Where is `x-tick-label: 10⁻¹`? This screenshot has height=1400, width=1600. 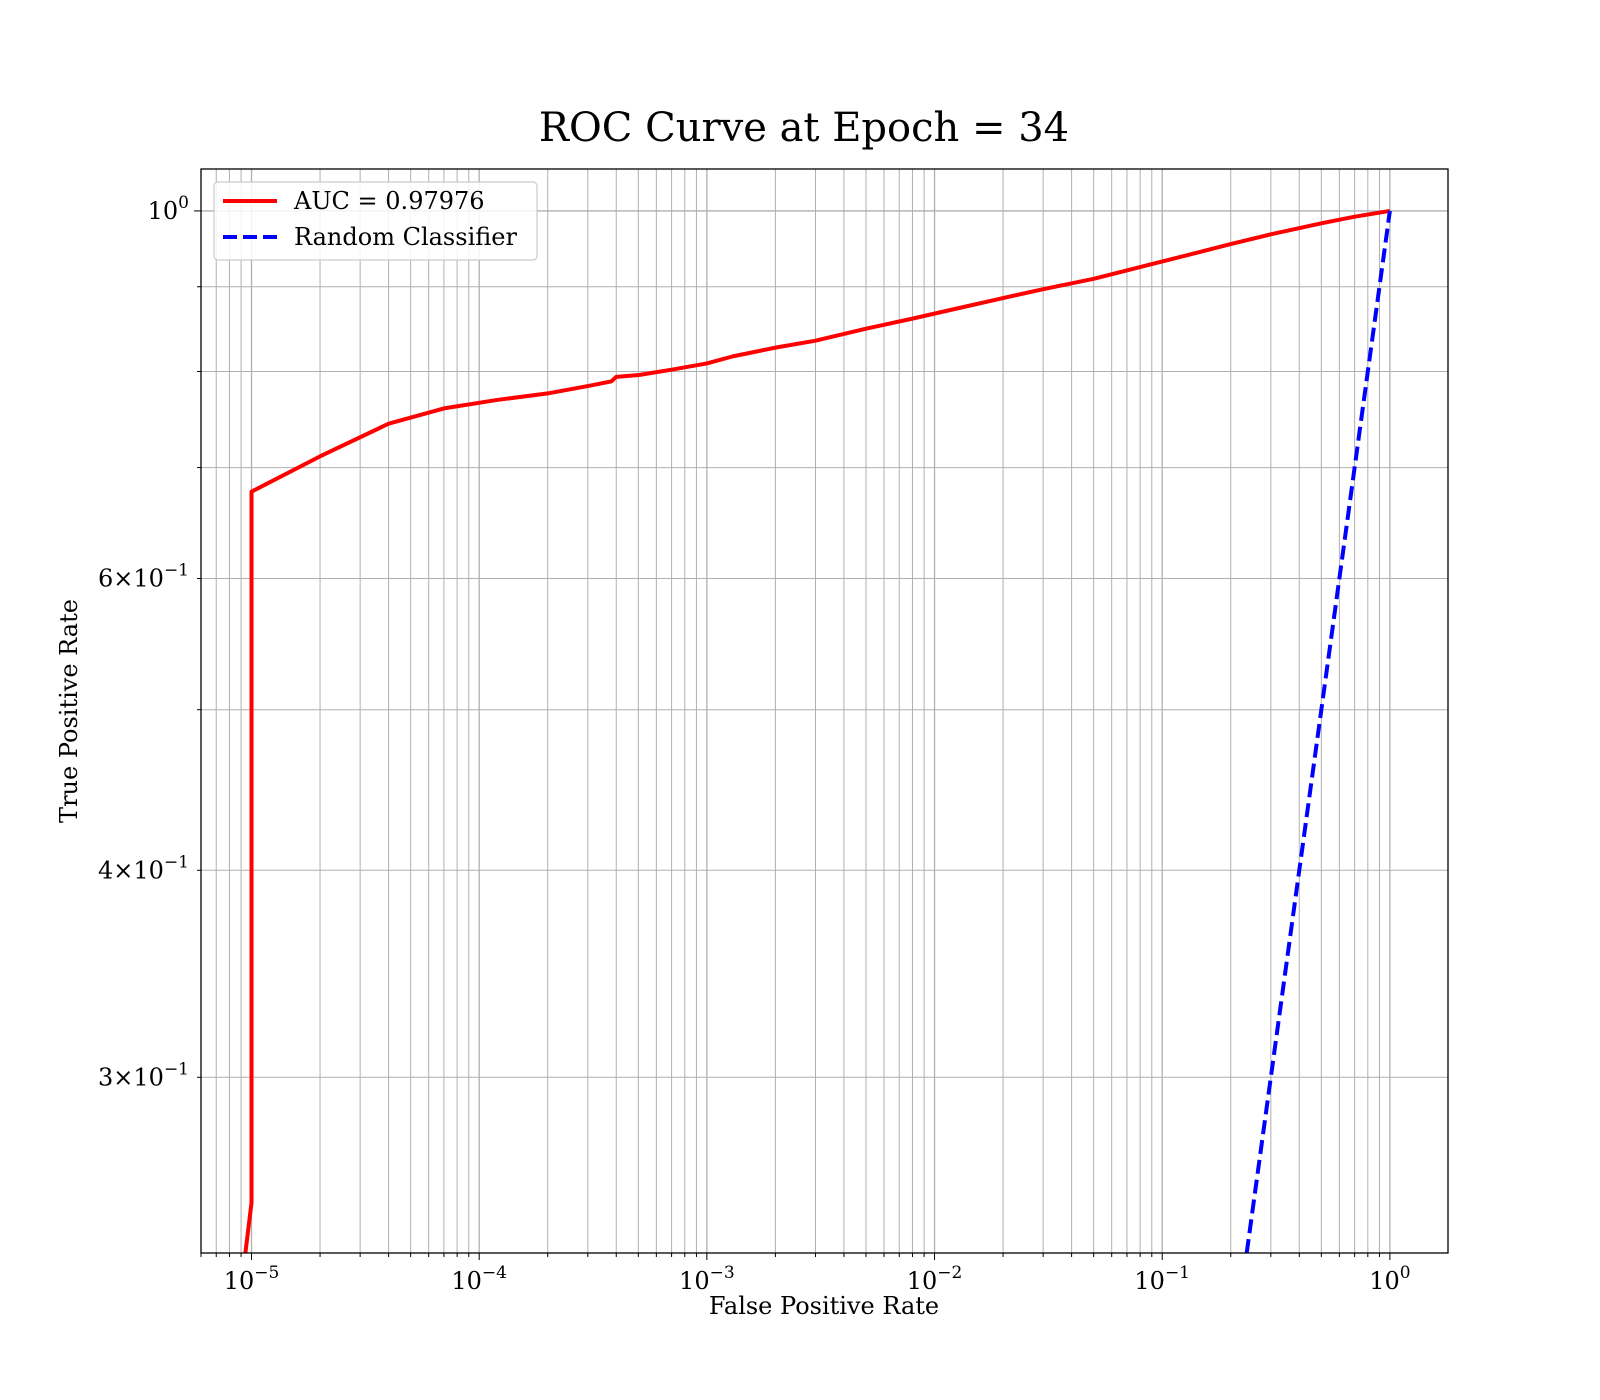 x-tick-label: 10⁻¹ is located at coordinates (1162, 1279).